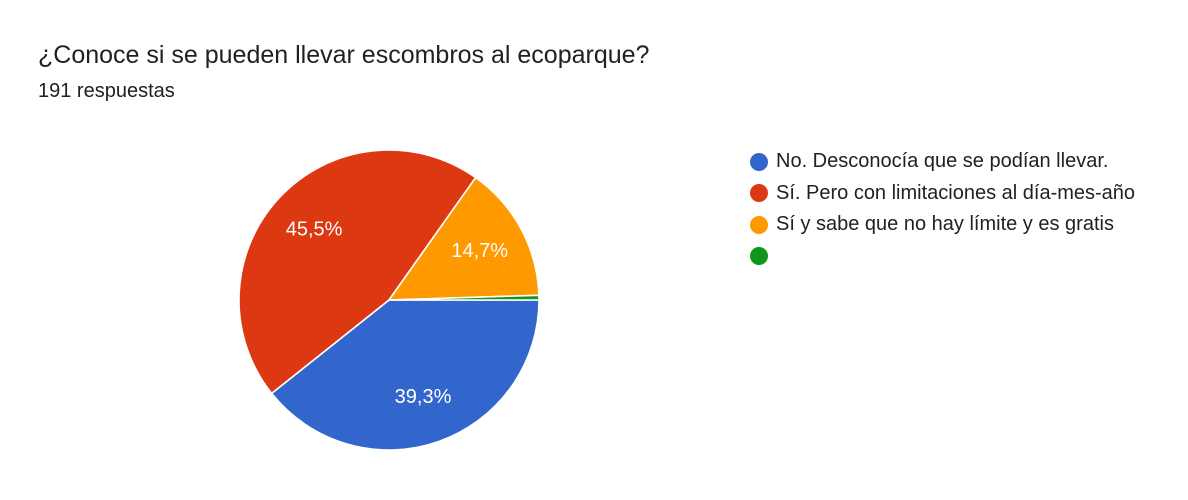  I want to click on legend-item-label: Sí y sabe que no hay límite y es gratis, so click(945, 224).